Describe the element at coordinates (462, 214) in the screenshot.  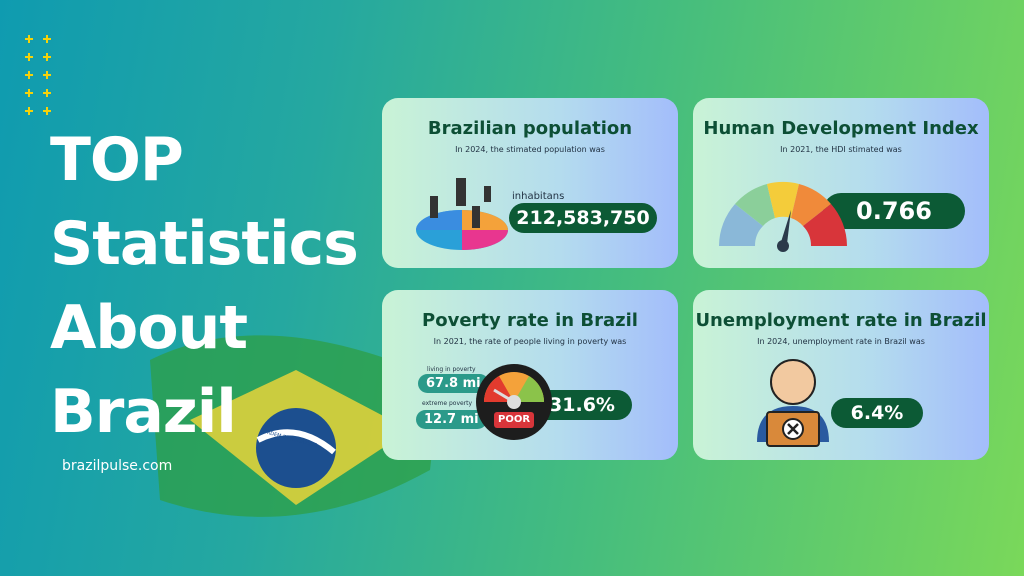
I see `population-icon` at that location.